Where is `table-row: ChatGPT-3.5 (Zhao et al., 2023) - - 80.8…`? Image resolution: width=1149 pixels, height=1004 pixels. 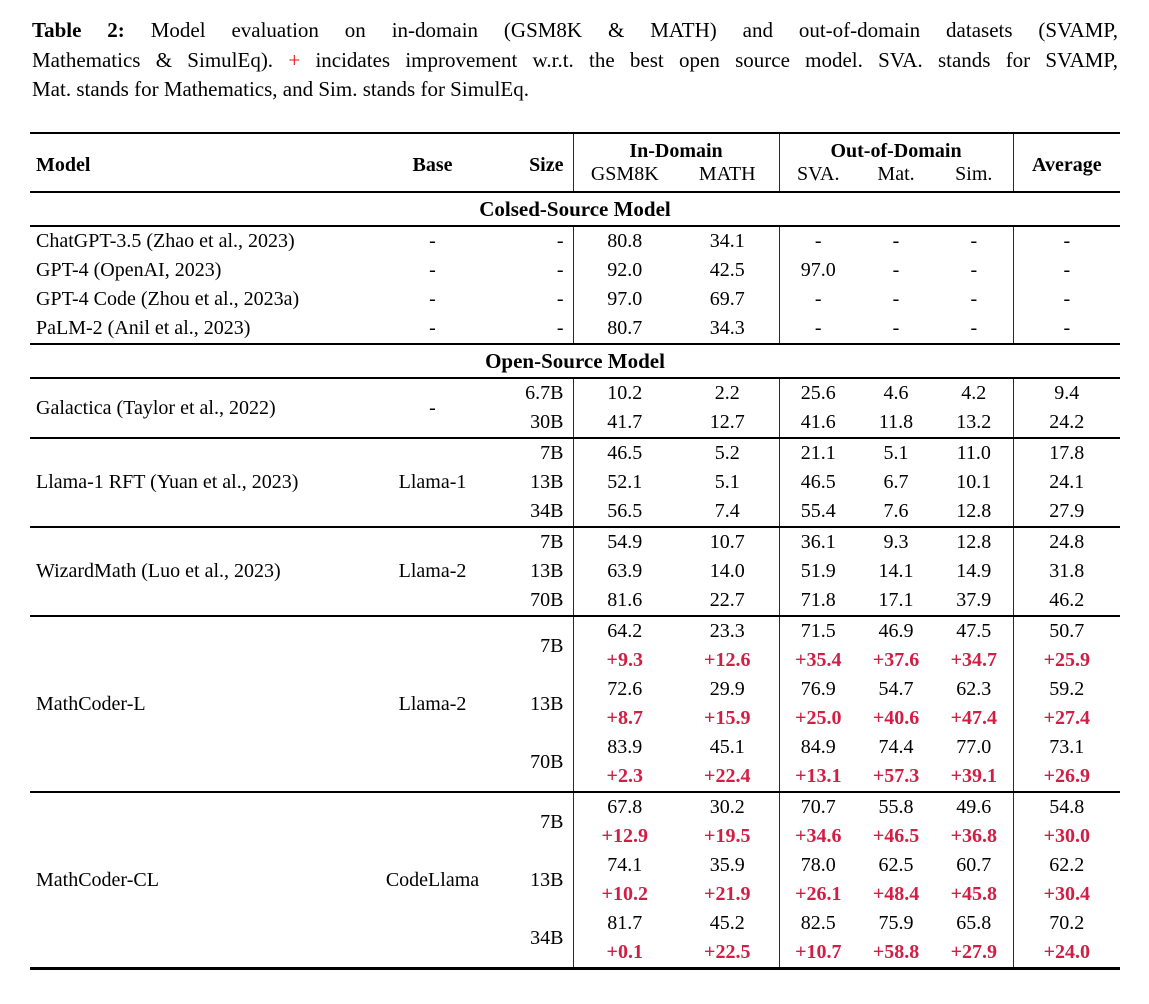
table-row: ChatGPT-3.5 (Zhao et al., 2023) - - 80.8… is located at coordinates (575, 241).